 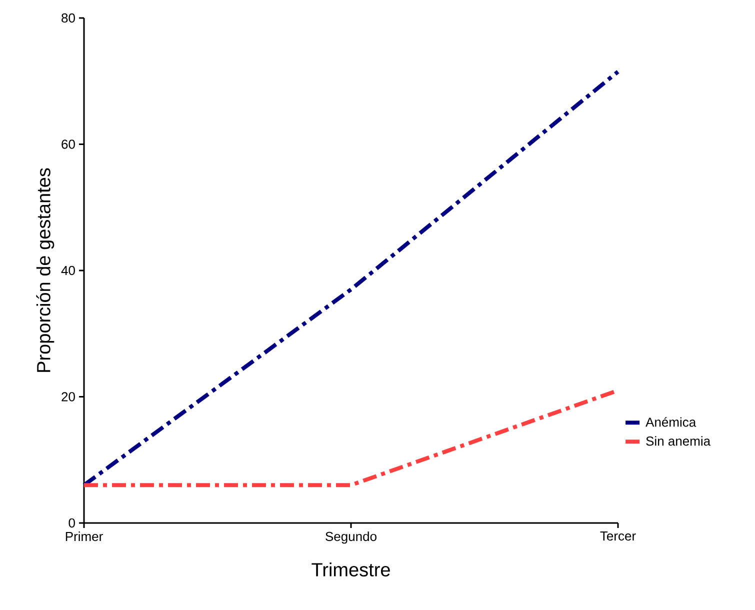 I want to click on x-tick-label: Segundo, so click(x=351, y=538).